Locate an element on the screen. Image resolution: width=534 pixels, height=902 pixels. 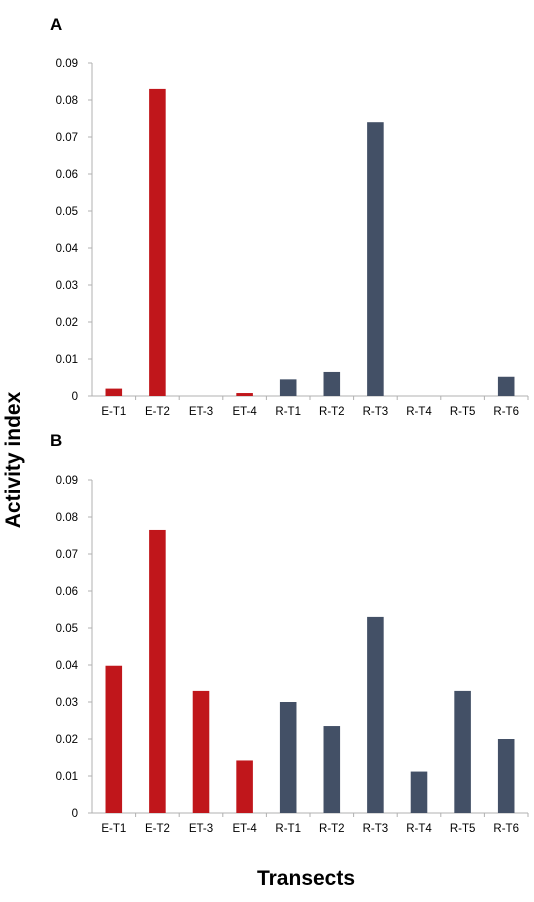
x-axis-title: Transects is located at coordinates (306, 878).